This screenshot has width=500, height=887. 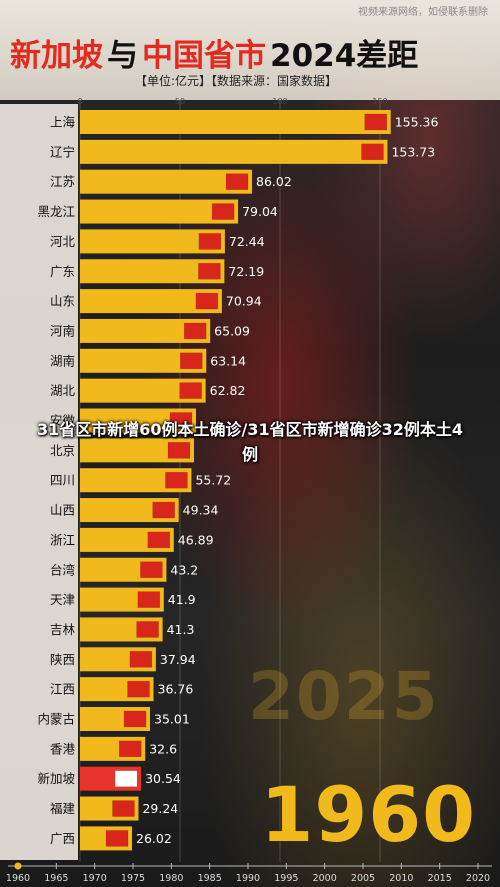 I want to click on value-label: 72.19, so click(x=246, y=271).